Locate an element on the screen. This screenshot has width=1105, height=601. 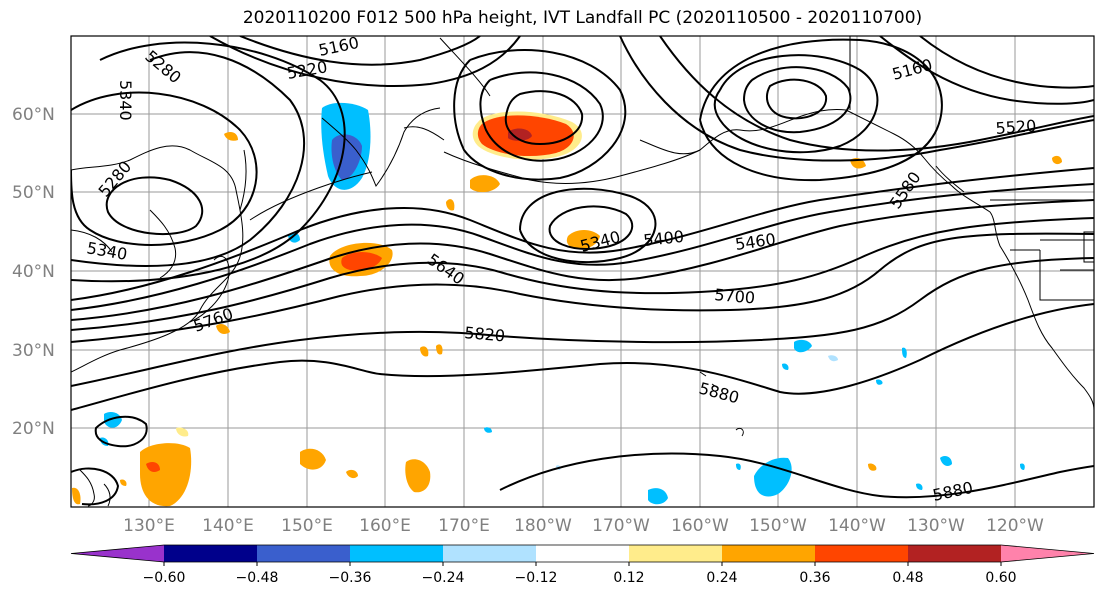
lon-label: 160°W is located at coordinates (700, 526).